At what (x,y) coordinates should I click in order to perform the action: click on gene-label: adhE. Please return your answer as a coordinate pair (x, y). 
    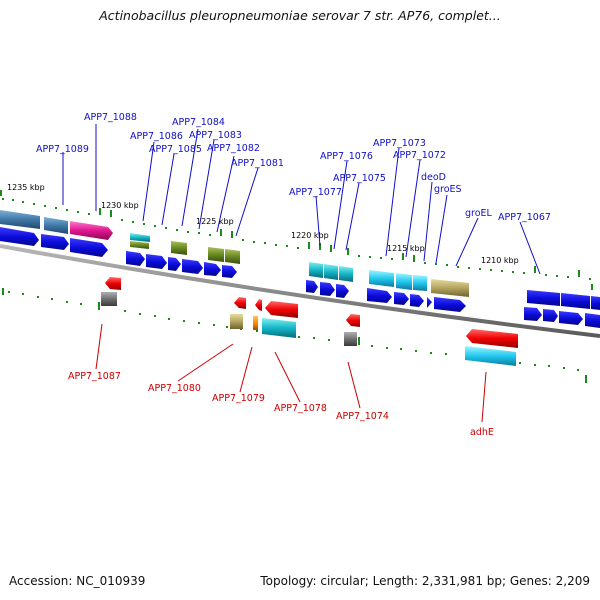
    Looking at the image, I should click on (482, 432).